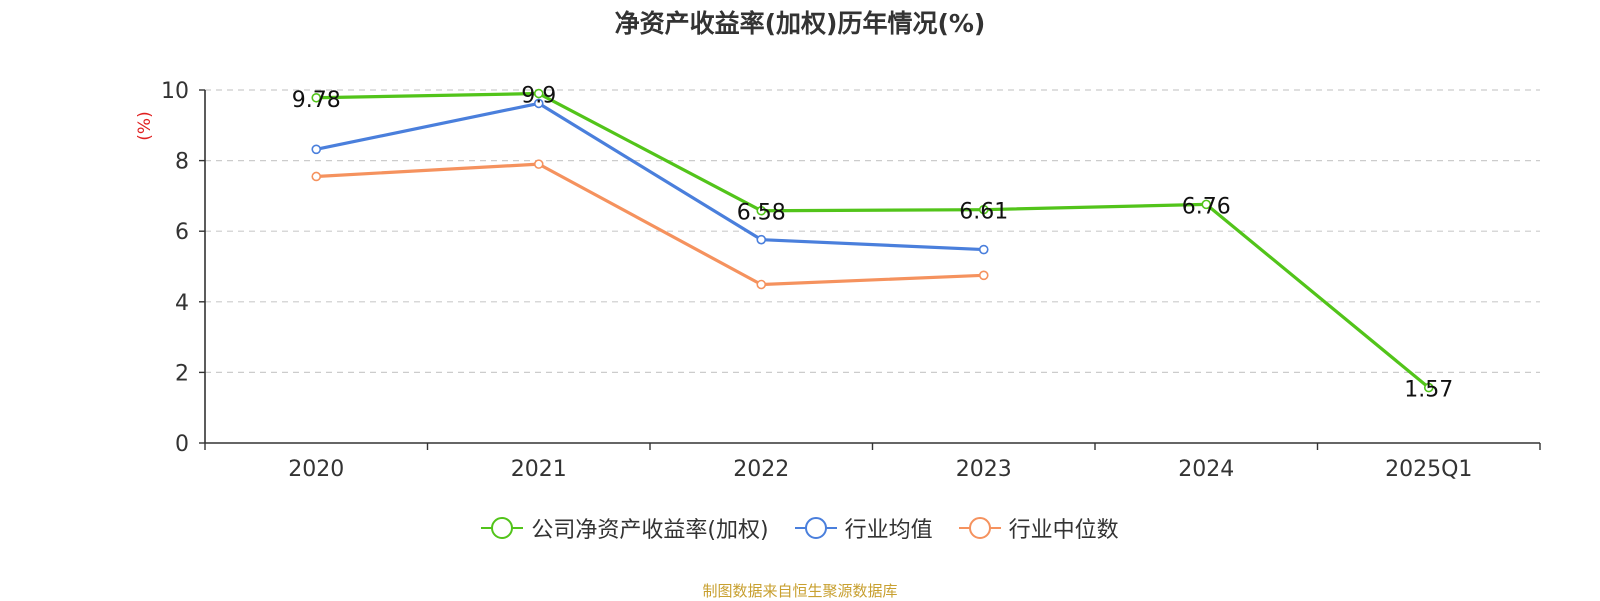  I want to click on y-tick-label: 8, so click(182, 162).